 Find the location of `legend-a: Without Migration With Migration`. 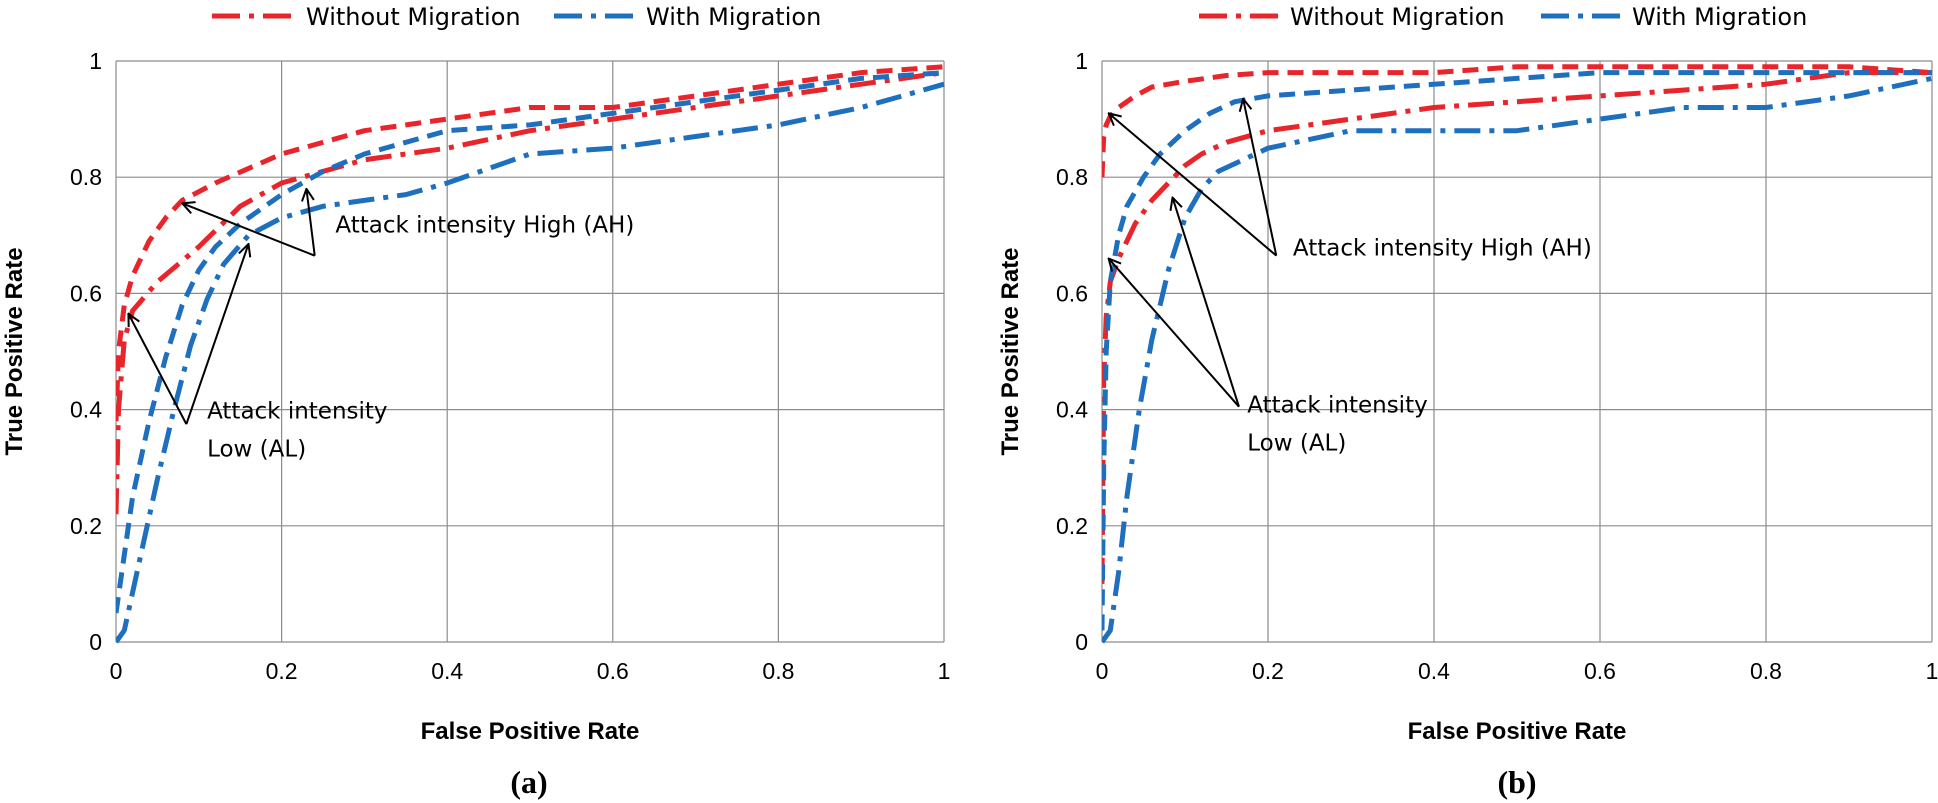

legend-a: Without Migration With Migration is located at coordinates (516, 17).